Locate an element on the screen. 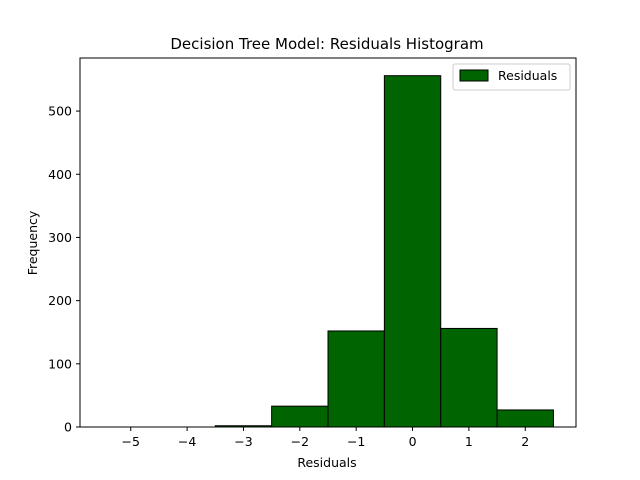 This screenshot has width=640, height=480. x-tick-label: 0 is located at coordinates (413, 441).